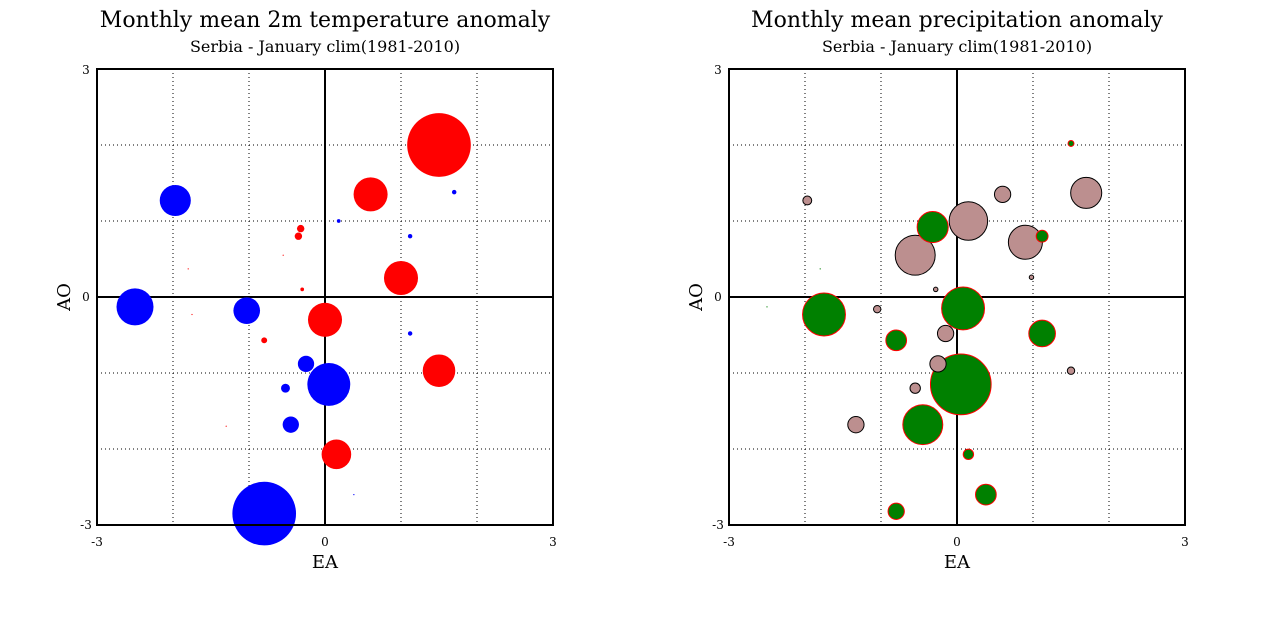 The image size is (1264, 622). Describe the element at coordinates (718, 525) in the screenshot. I see `precipitation-y-tick-min: -3` at that location.